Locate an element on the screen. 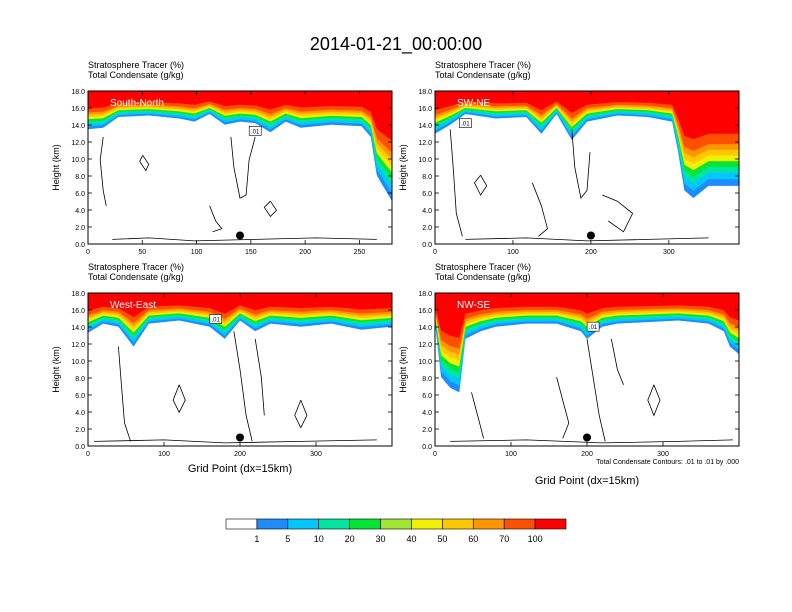  colorbar-label: 100 is located at coordinates (535, 539).